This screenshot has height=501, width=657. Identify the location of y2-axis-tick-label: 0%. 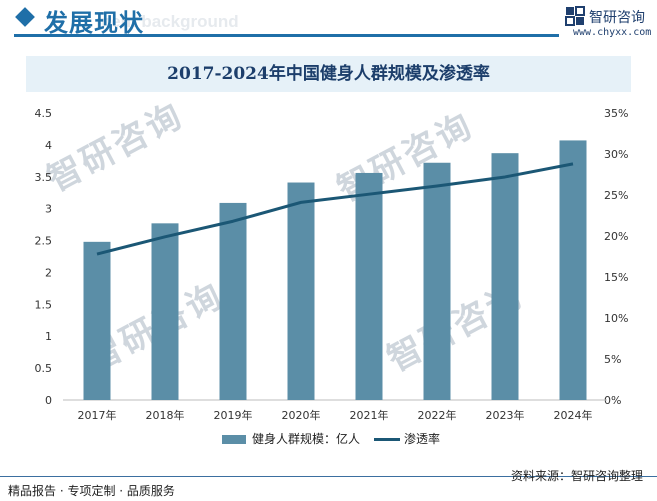
(612, 400).